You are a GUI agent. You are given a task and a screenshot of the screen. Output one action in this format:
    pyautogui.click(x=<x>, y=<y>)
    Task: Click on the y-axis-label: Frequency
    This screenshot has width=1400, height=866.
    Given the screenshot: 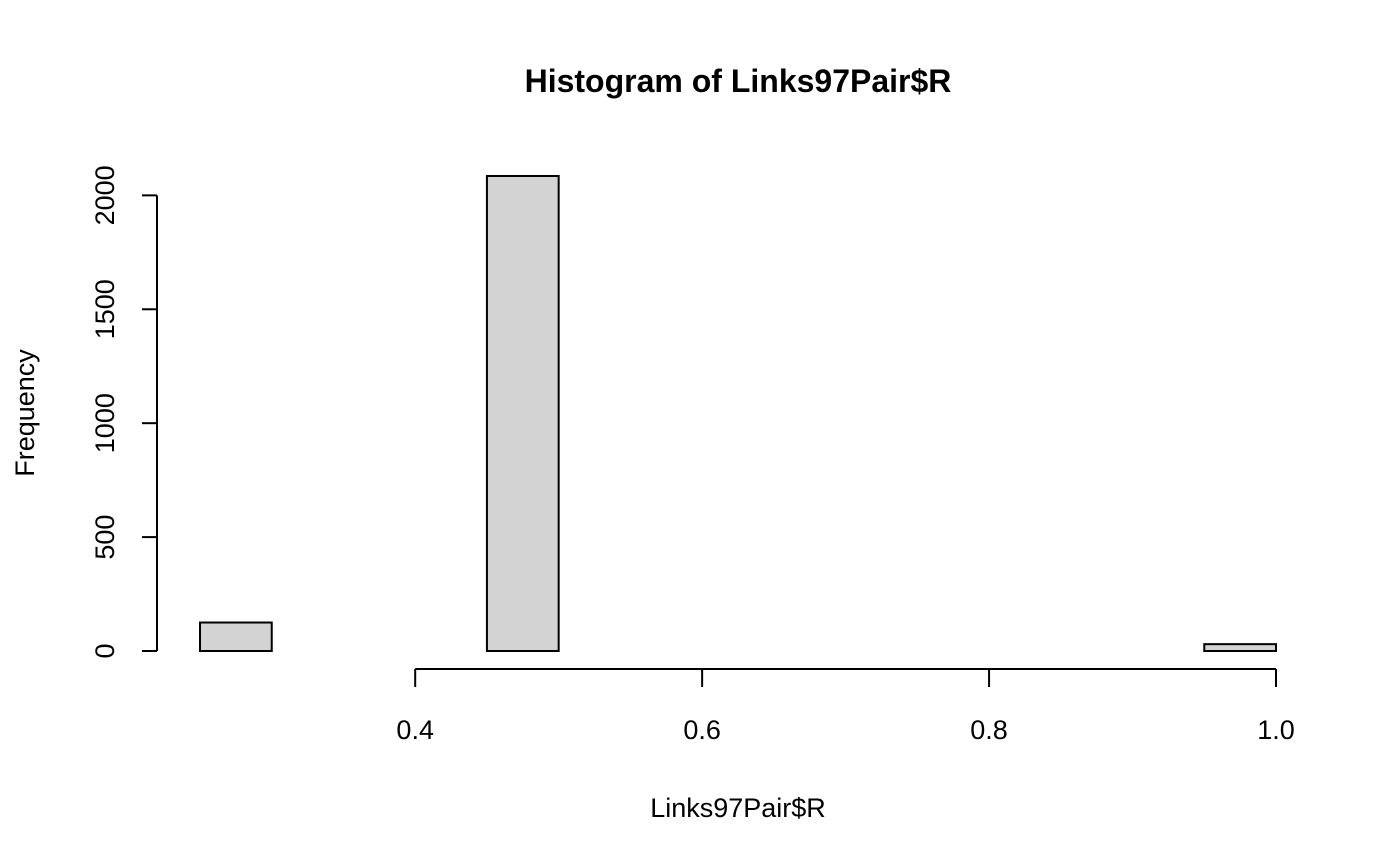 What is the action you would take?
    pyautogui.click(x=25, y=413)
    